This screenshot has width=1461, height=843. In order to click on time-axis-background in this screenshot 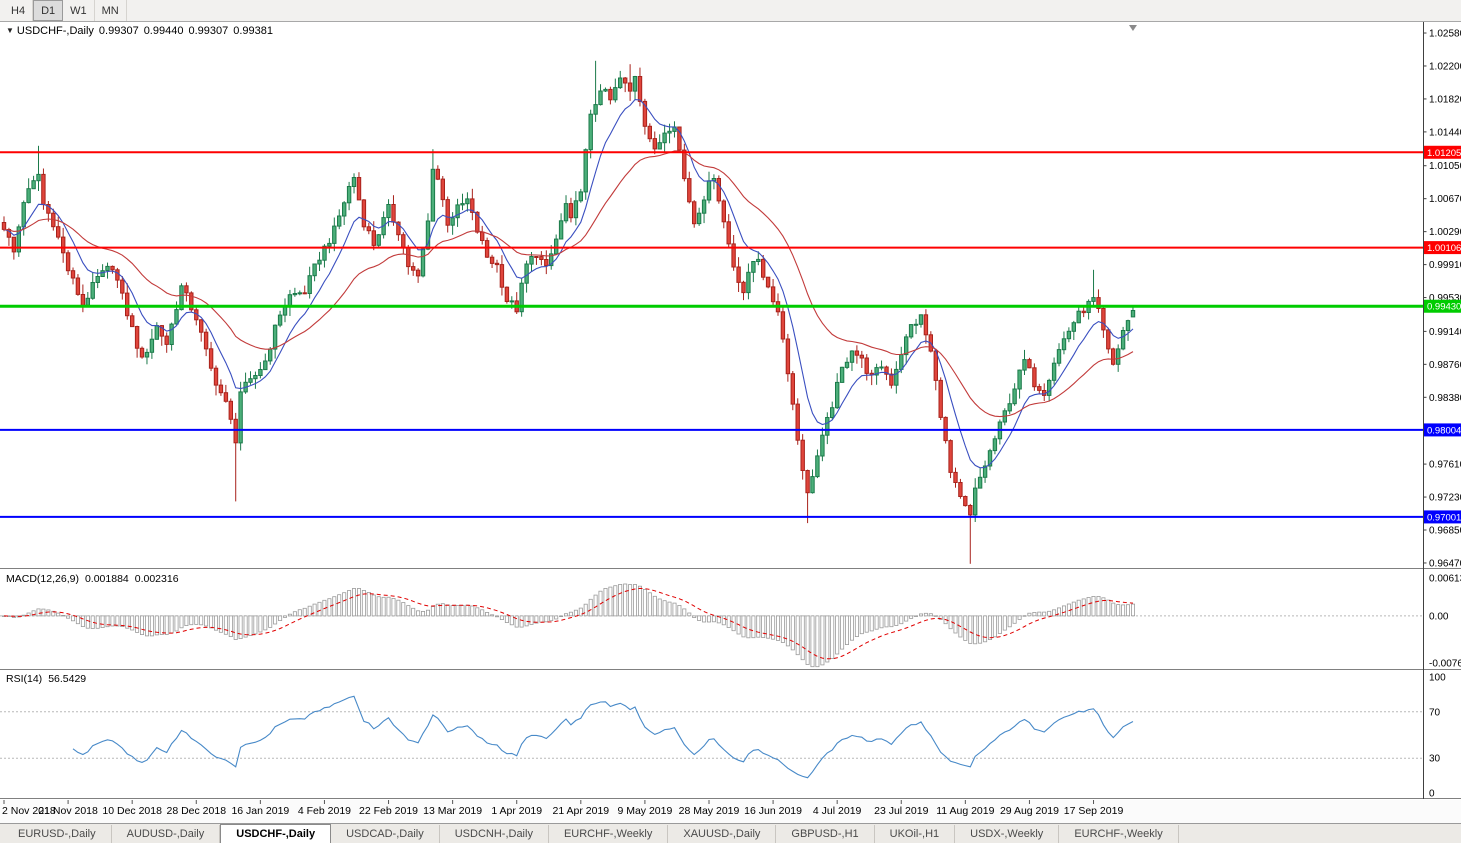, I will do `click(730, 811)`.